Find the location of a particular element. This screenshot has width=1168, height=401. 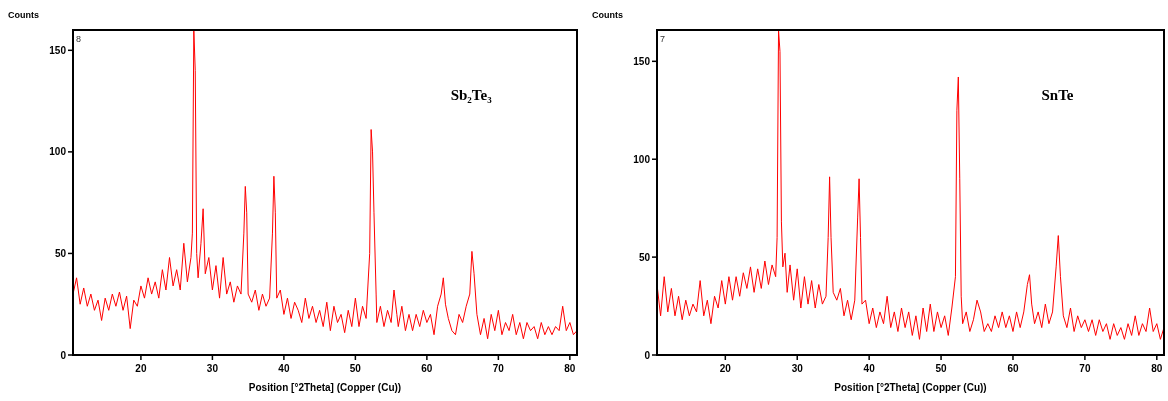

text: Sb₂Te₃ is located at coordinates (471, 95).